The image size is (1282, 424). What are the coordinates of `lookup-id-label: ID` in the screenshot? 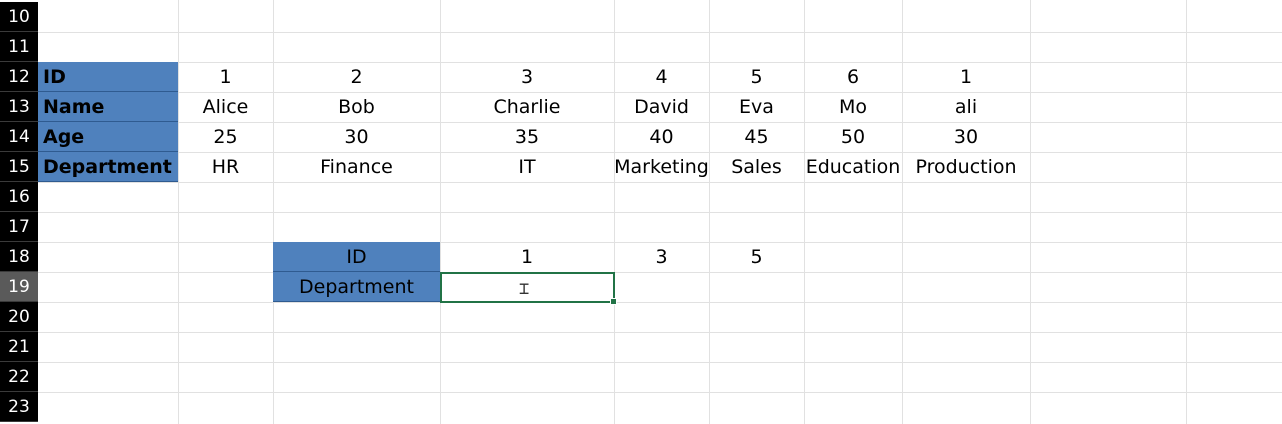 It's located at (356, 257).